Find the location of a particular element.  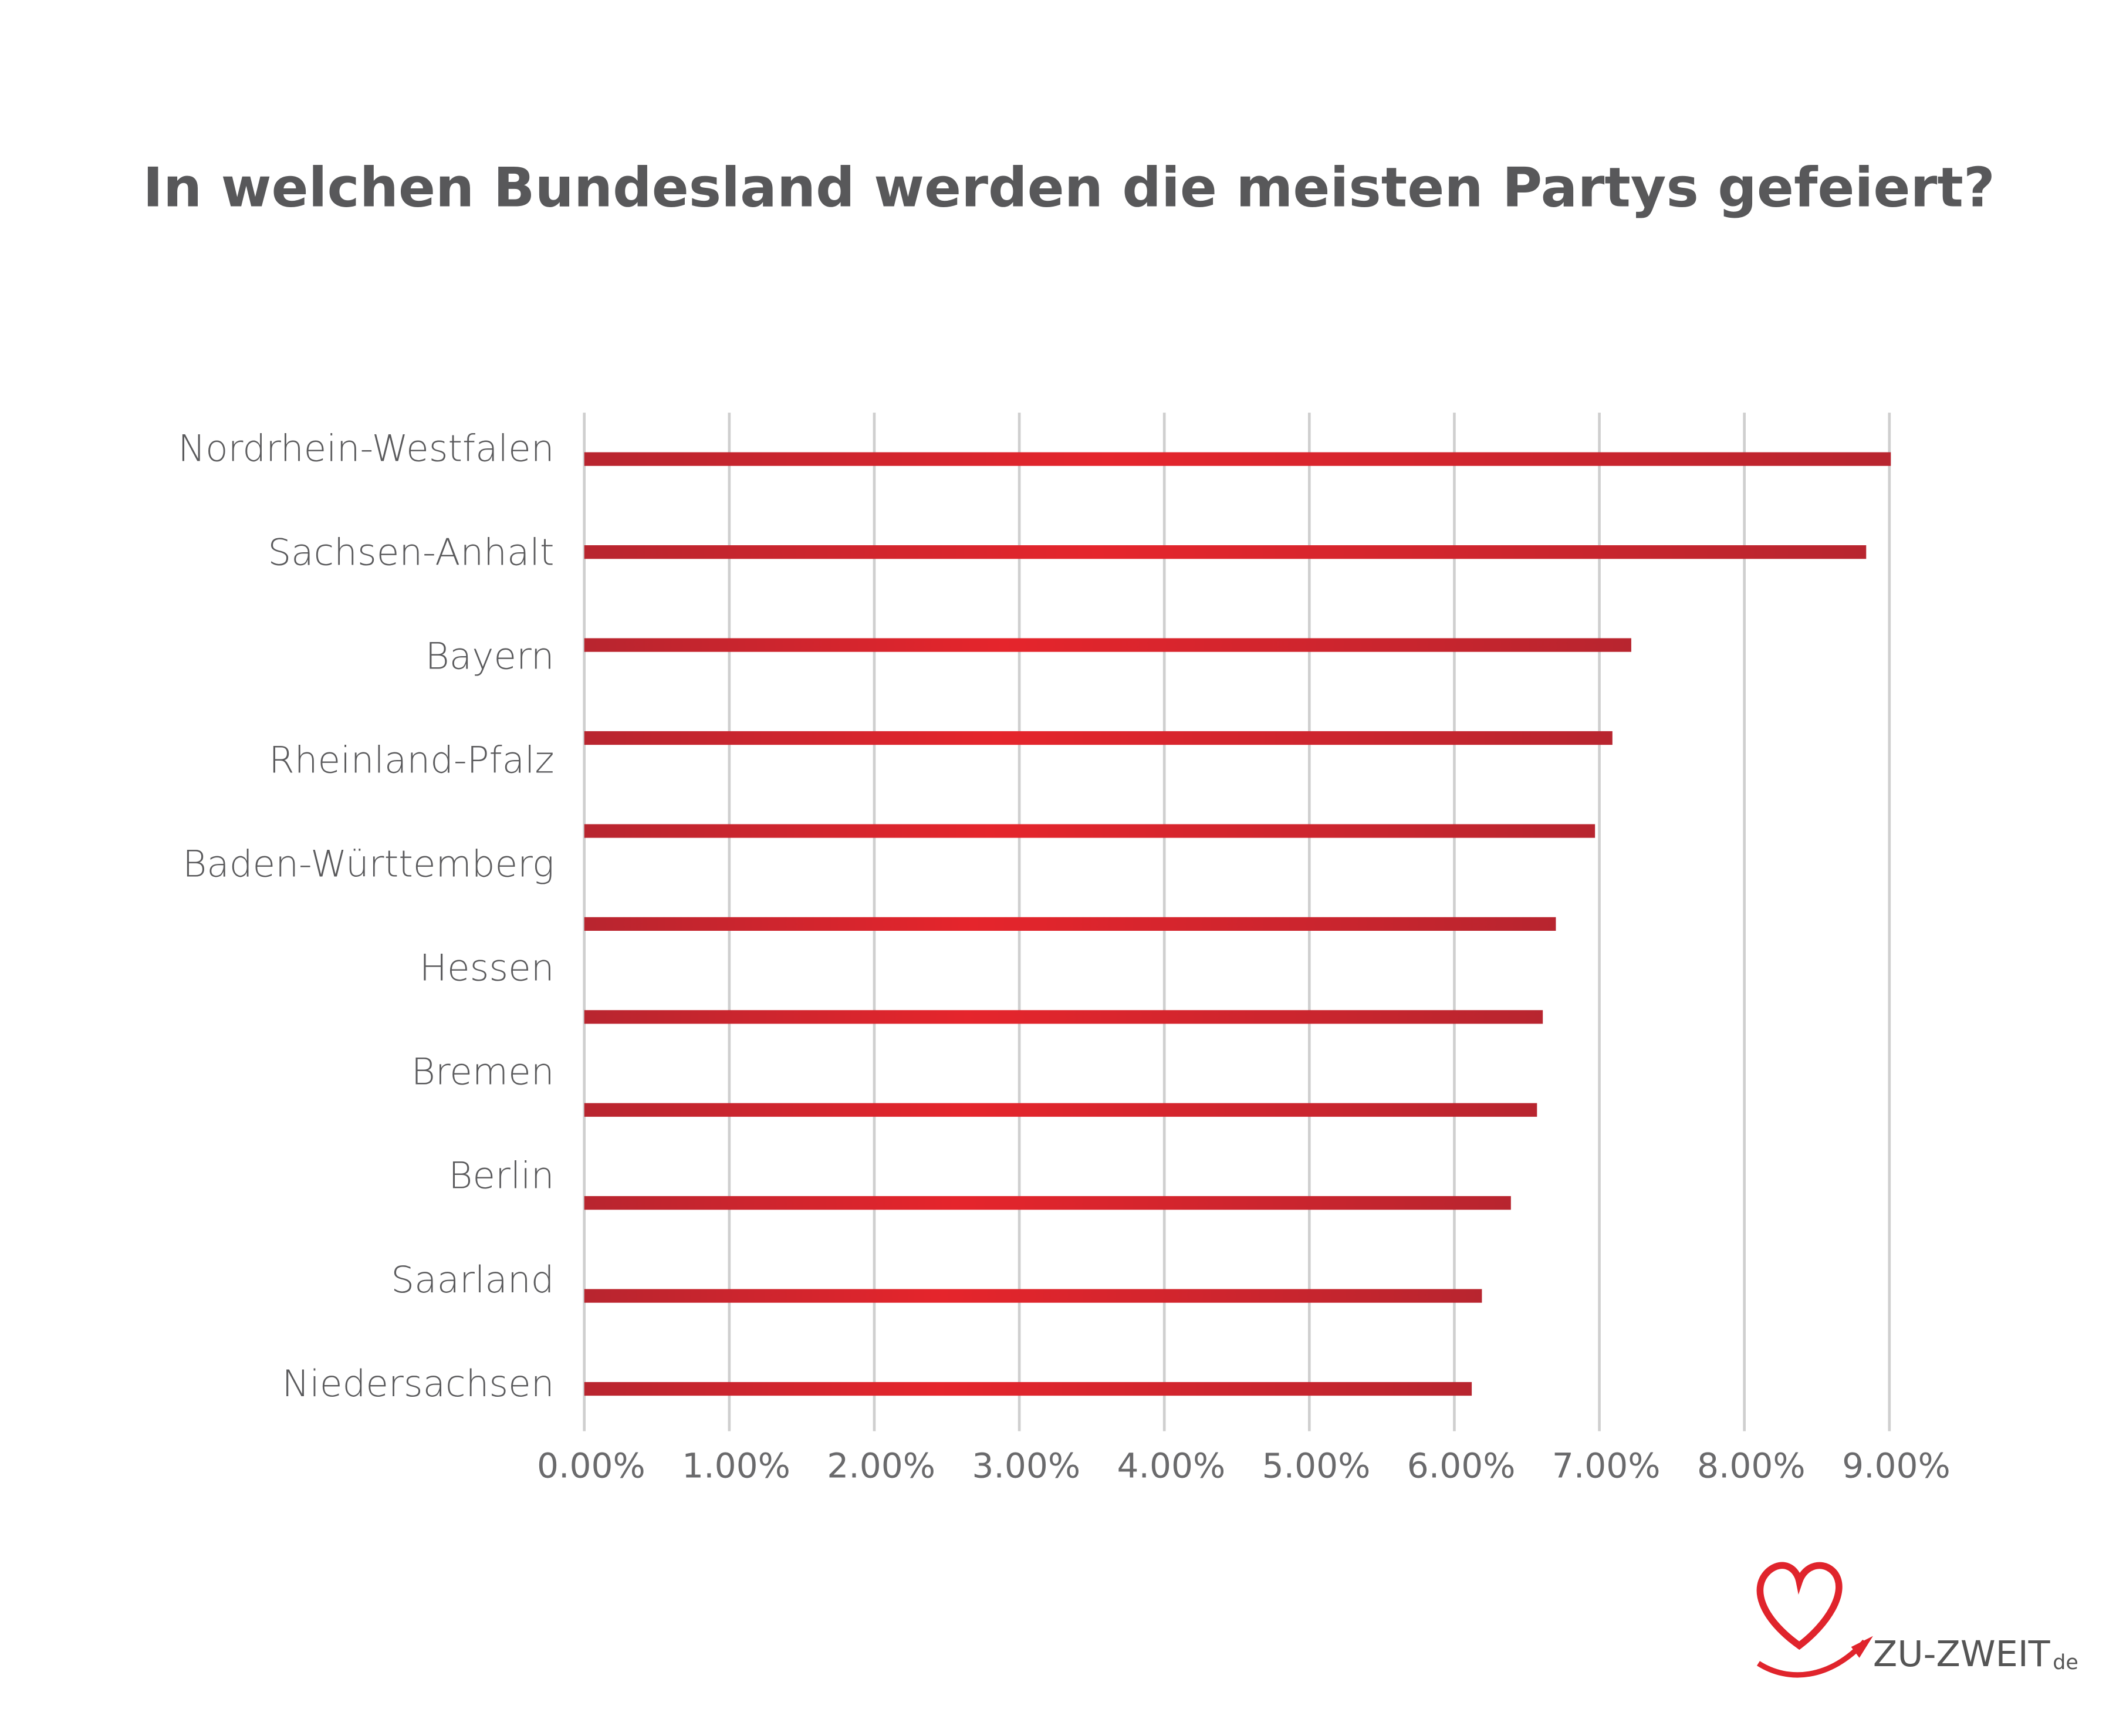

y-tick-label: Sachsen-Anhalt is located at coordinates (411, 552).